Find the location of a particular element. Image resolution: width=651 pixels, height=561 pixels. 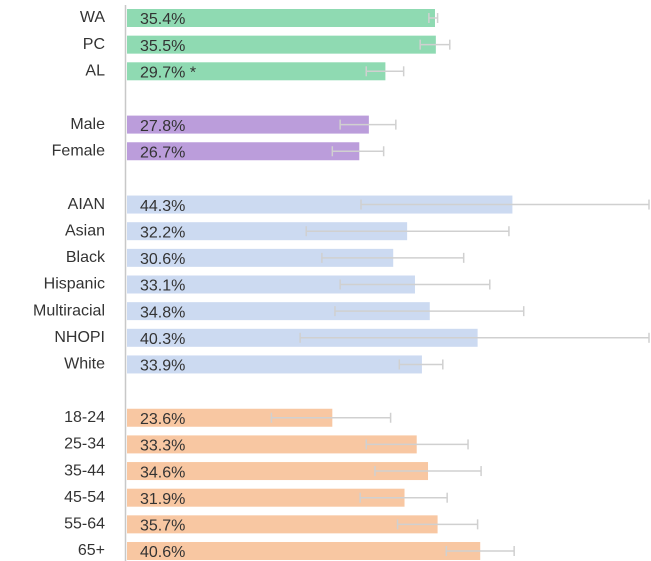

value-label: 35.7% is located at coordinates (162, 526).